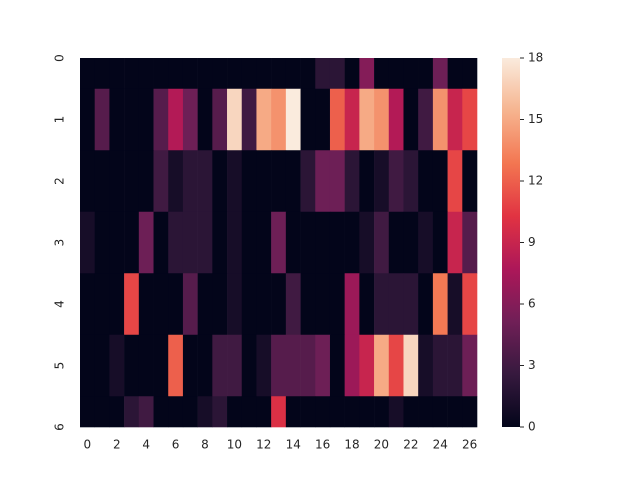 Image resolution: width=640 pixels, height=480 pixels. Describe the element at coordinates (535, 119) in the screenshot. I see `colorbar-tick-label: 15` at that location.